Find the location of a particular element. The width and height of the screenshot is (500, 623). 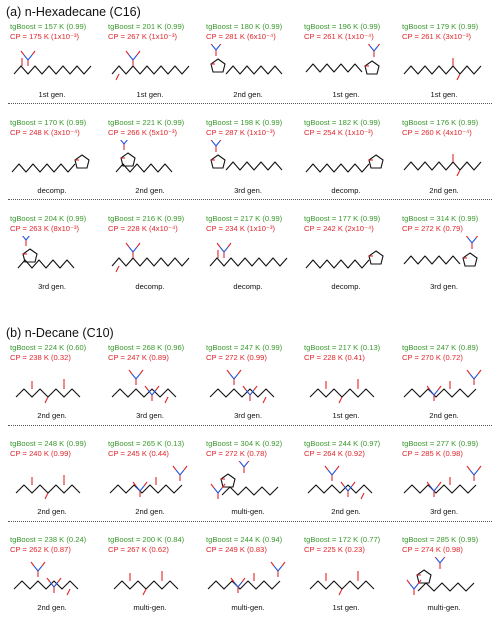

cp-label: CP = 254 K (1x10⁻³) is located at coordinates (339, 132).